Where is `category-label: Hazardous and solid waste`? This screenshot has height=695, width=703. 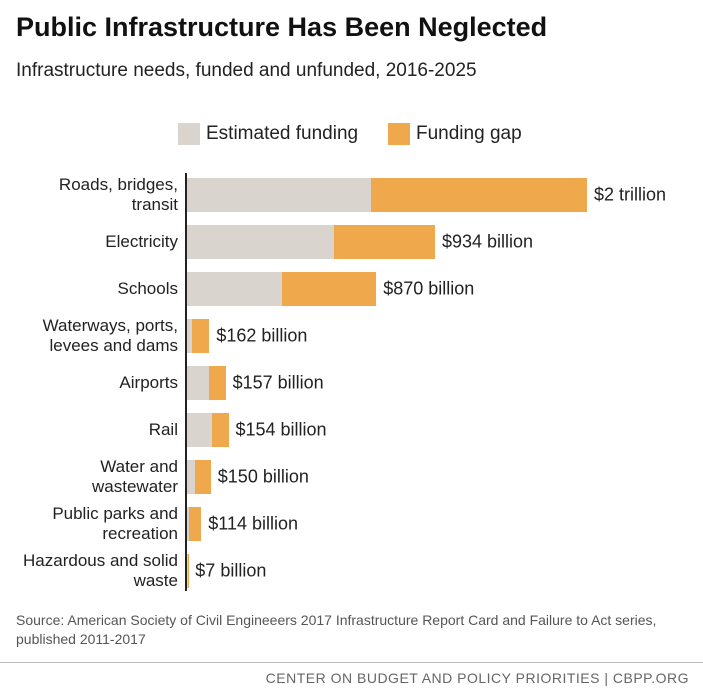
category-label: Hazardous and solid waste is located at coordinates (100, 570).